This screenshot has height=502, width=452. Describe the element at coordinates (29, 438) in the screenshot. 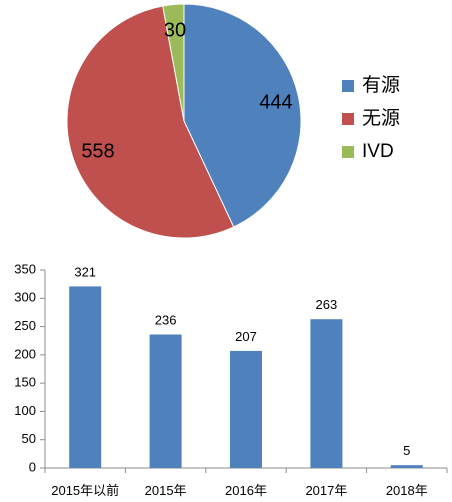

I see `y-tick-label-1: 50` at that location.